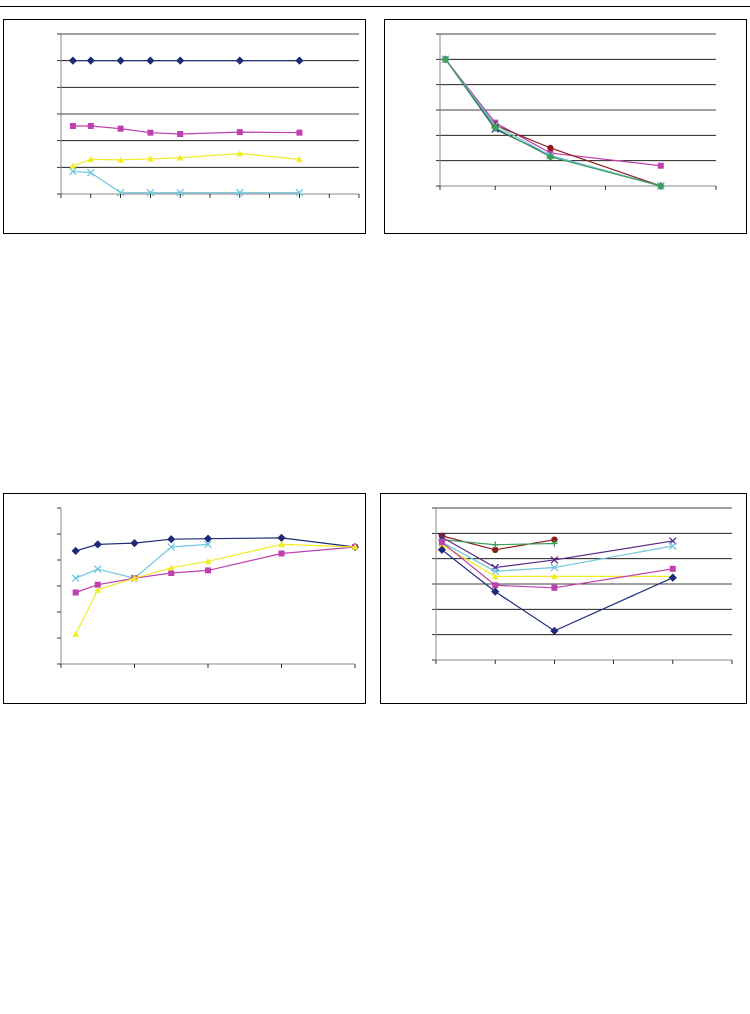 This screenshot has height=1014, width=750. What do you see at coordinates (215, 589) in the screenshot?
I see `chart-2-series-3-line` at bounding box center [215, 589].